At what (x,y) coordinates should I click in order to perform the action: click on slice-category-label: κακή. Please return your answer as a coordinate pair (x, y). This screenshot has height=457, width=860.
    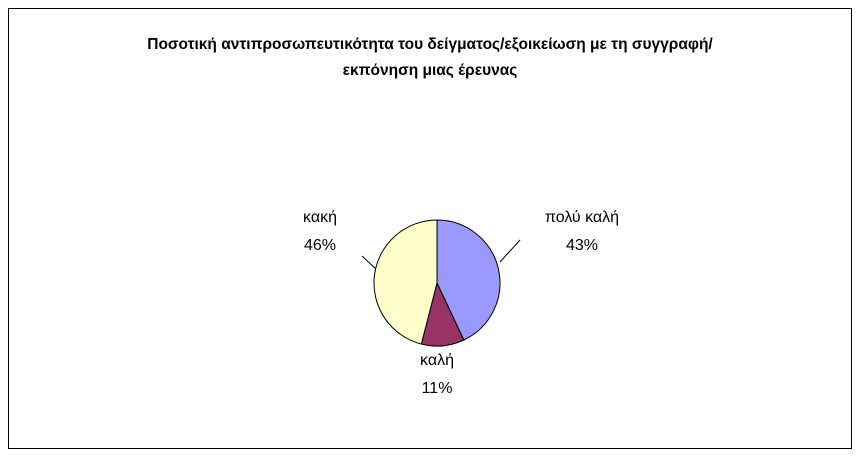
    Looking at the image, I should click on (320, 217).